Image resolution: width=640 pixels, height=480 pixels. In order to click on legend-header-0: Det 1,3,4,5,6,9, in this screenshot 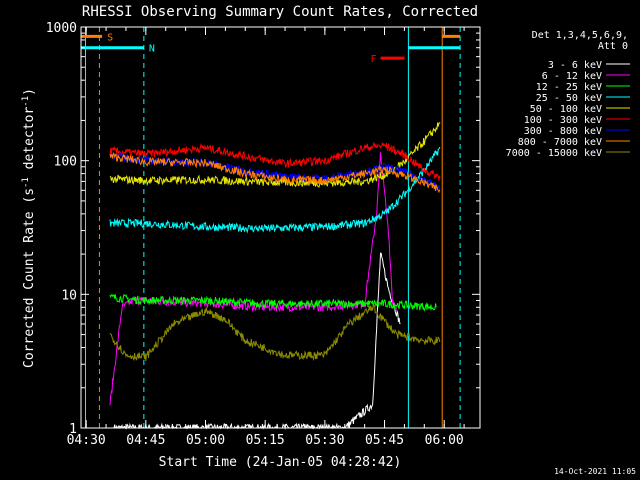, I will do `click(580, 35)`.